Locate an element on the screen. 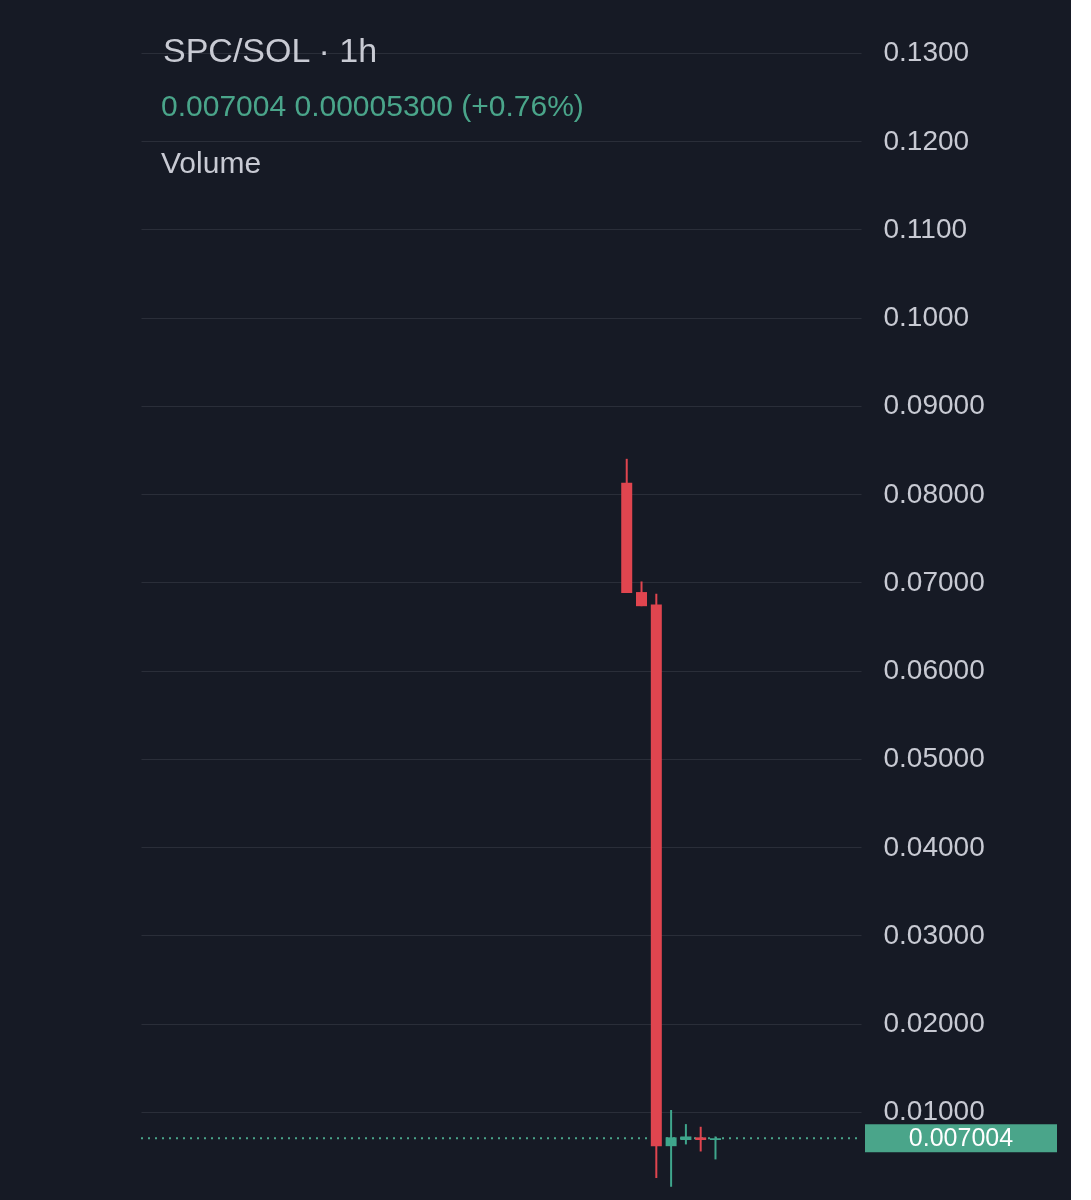  y-tick-label: 0.1200 is located at coordinates (926, 140).